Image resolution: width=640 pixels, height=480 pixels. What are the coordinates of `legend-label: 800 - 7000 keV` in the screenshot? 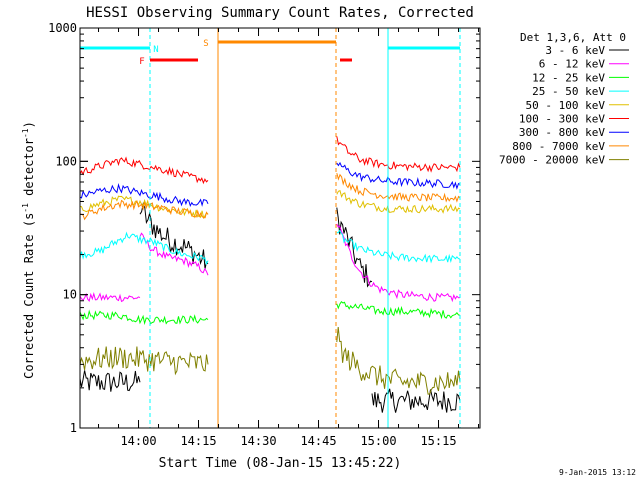 It's located at (558, 146).